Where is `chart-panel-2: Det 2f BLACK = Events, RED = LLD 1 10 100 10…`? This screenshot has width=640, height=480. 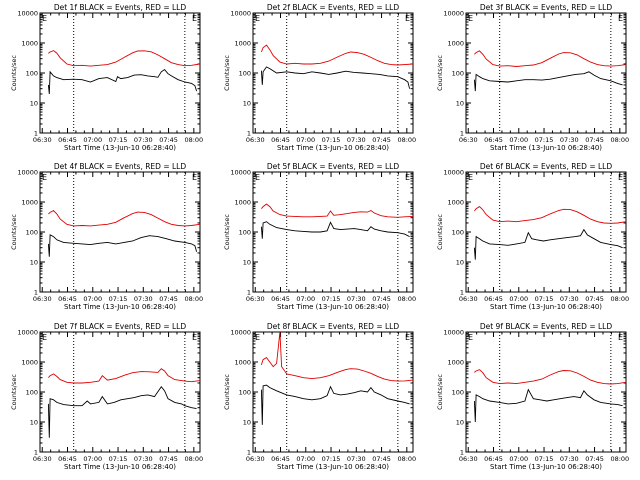 chart-panel-2: Det 2f BLACK = Events, RED = LLD 1 10 100 10… is located at coordinates (319, 77).